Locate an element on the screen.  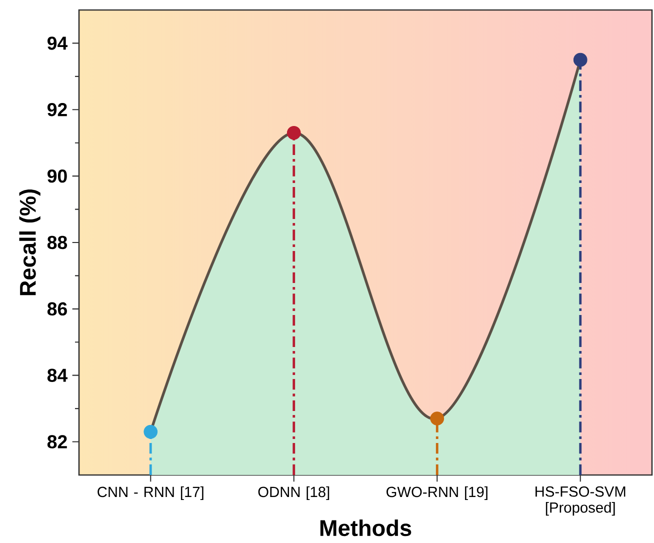
y-tick-label: 88 is located at coordinates (57, 243).